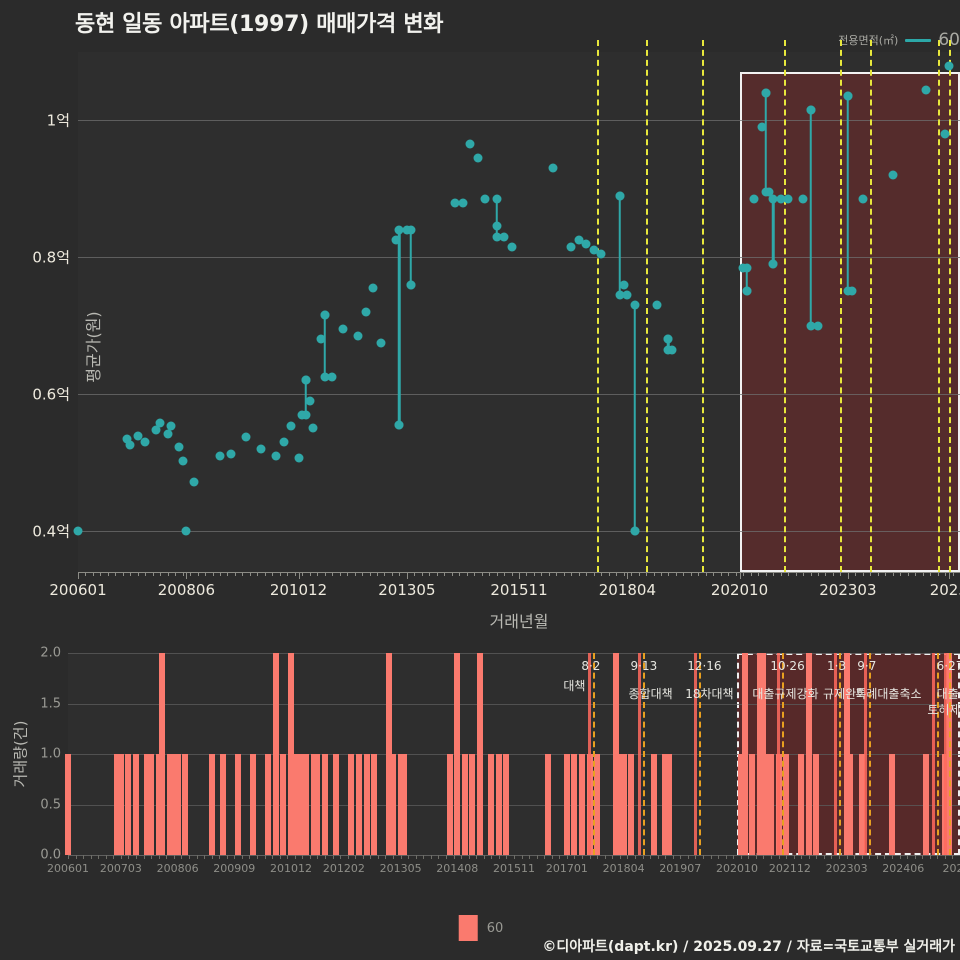 Image resolution: width=960 pixels, height=960 pixels. What do you see at coordinates (574, 686) in the screenshot?
I see `policy-text-label: 대책` at bounding box center [574, 686].